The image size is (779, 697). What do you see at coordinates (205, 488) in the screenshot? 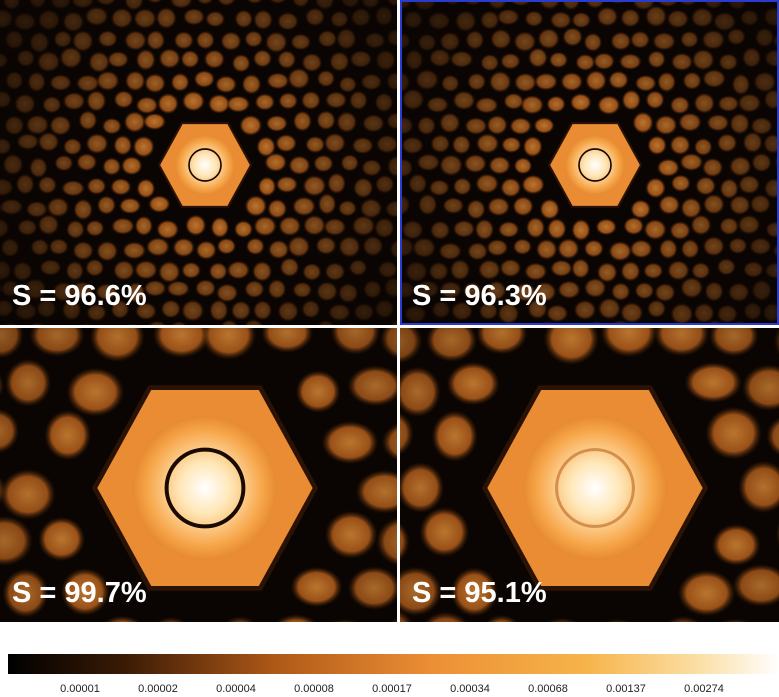
I see `dark-ring` at bounding box center [205, 488].